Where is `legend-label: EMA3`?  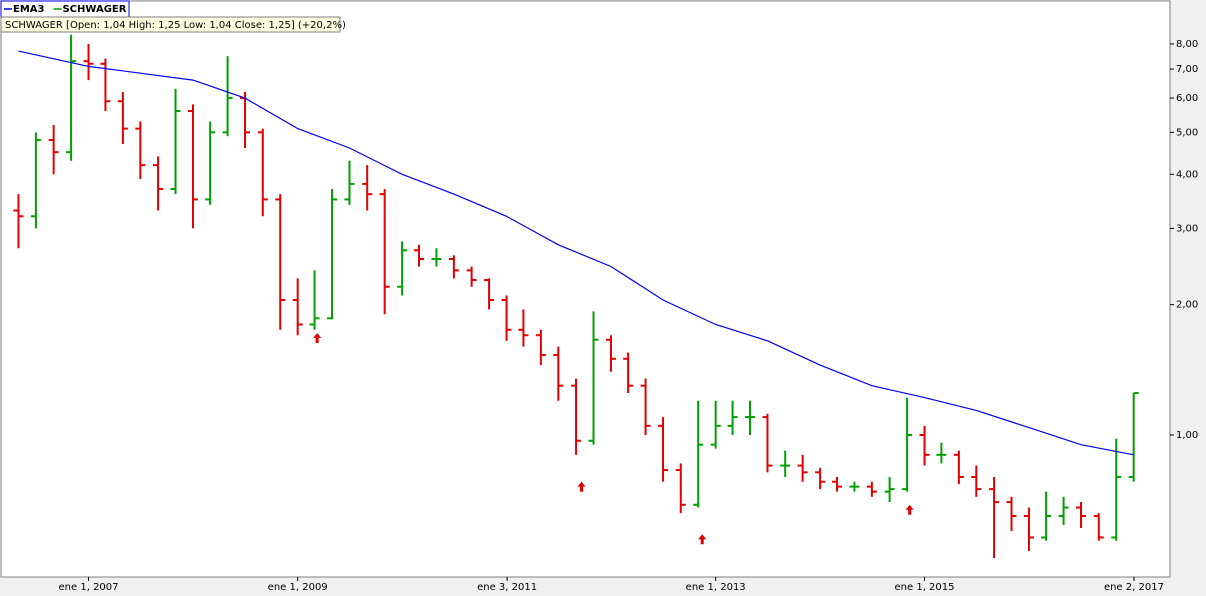
legend-label: EMA3 is located at coordinates (29, 9).